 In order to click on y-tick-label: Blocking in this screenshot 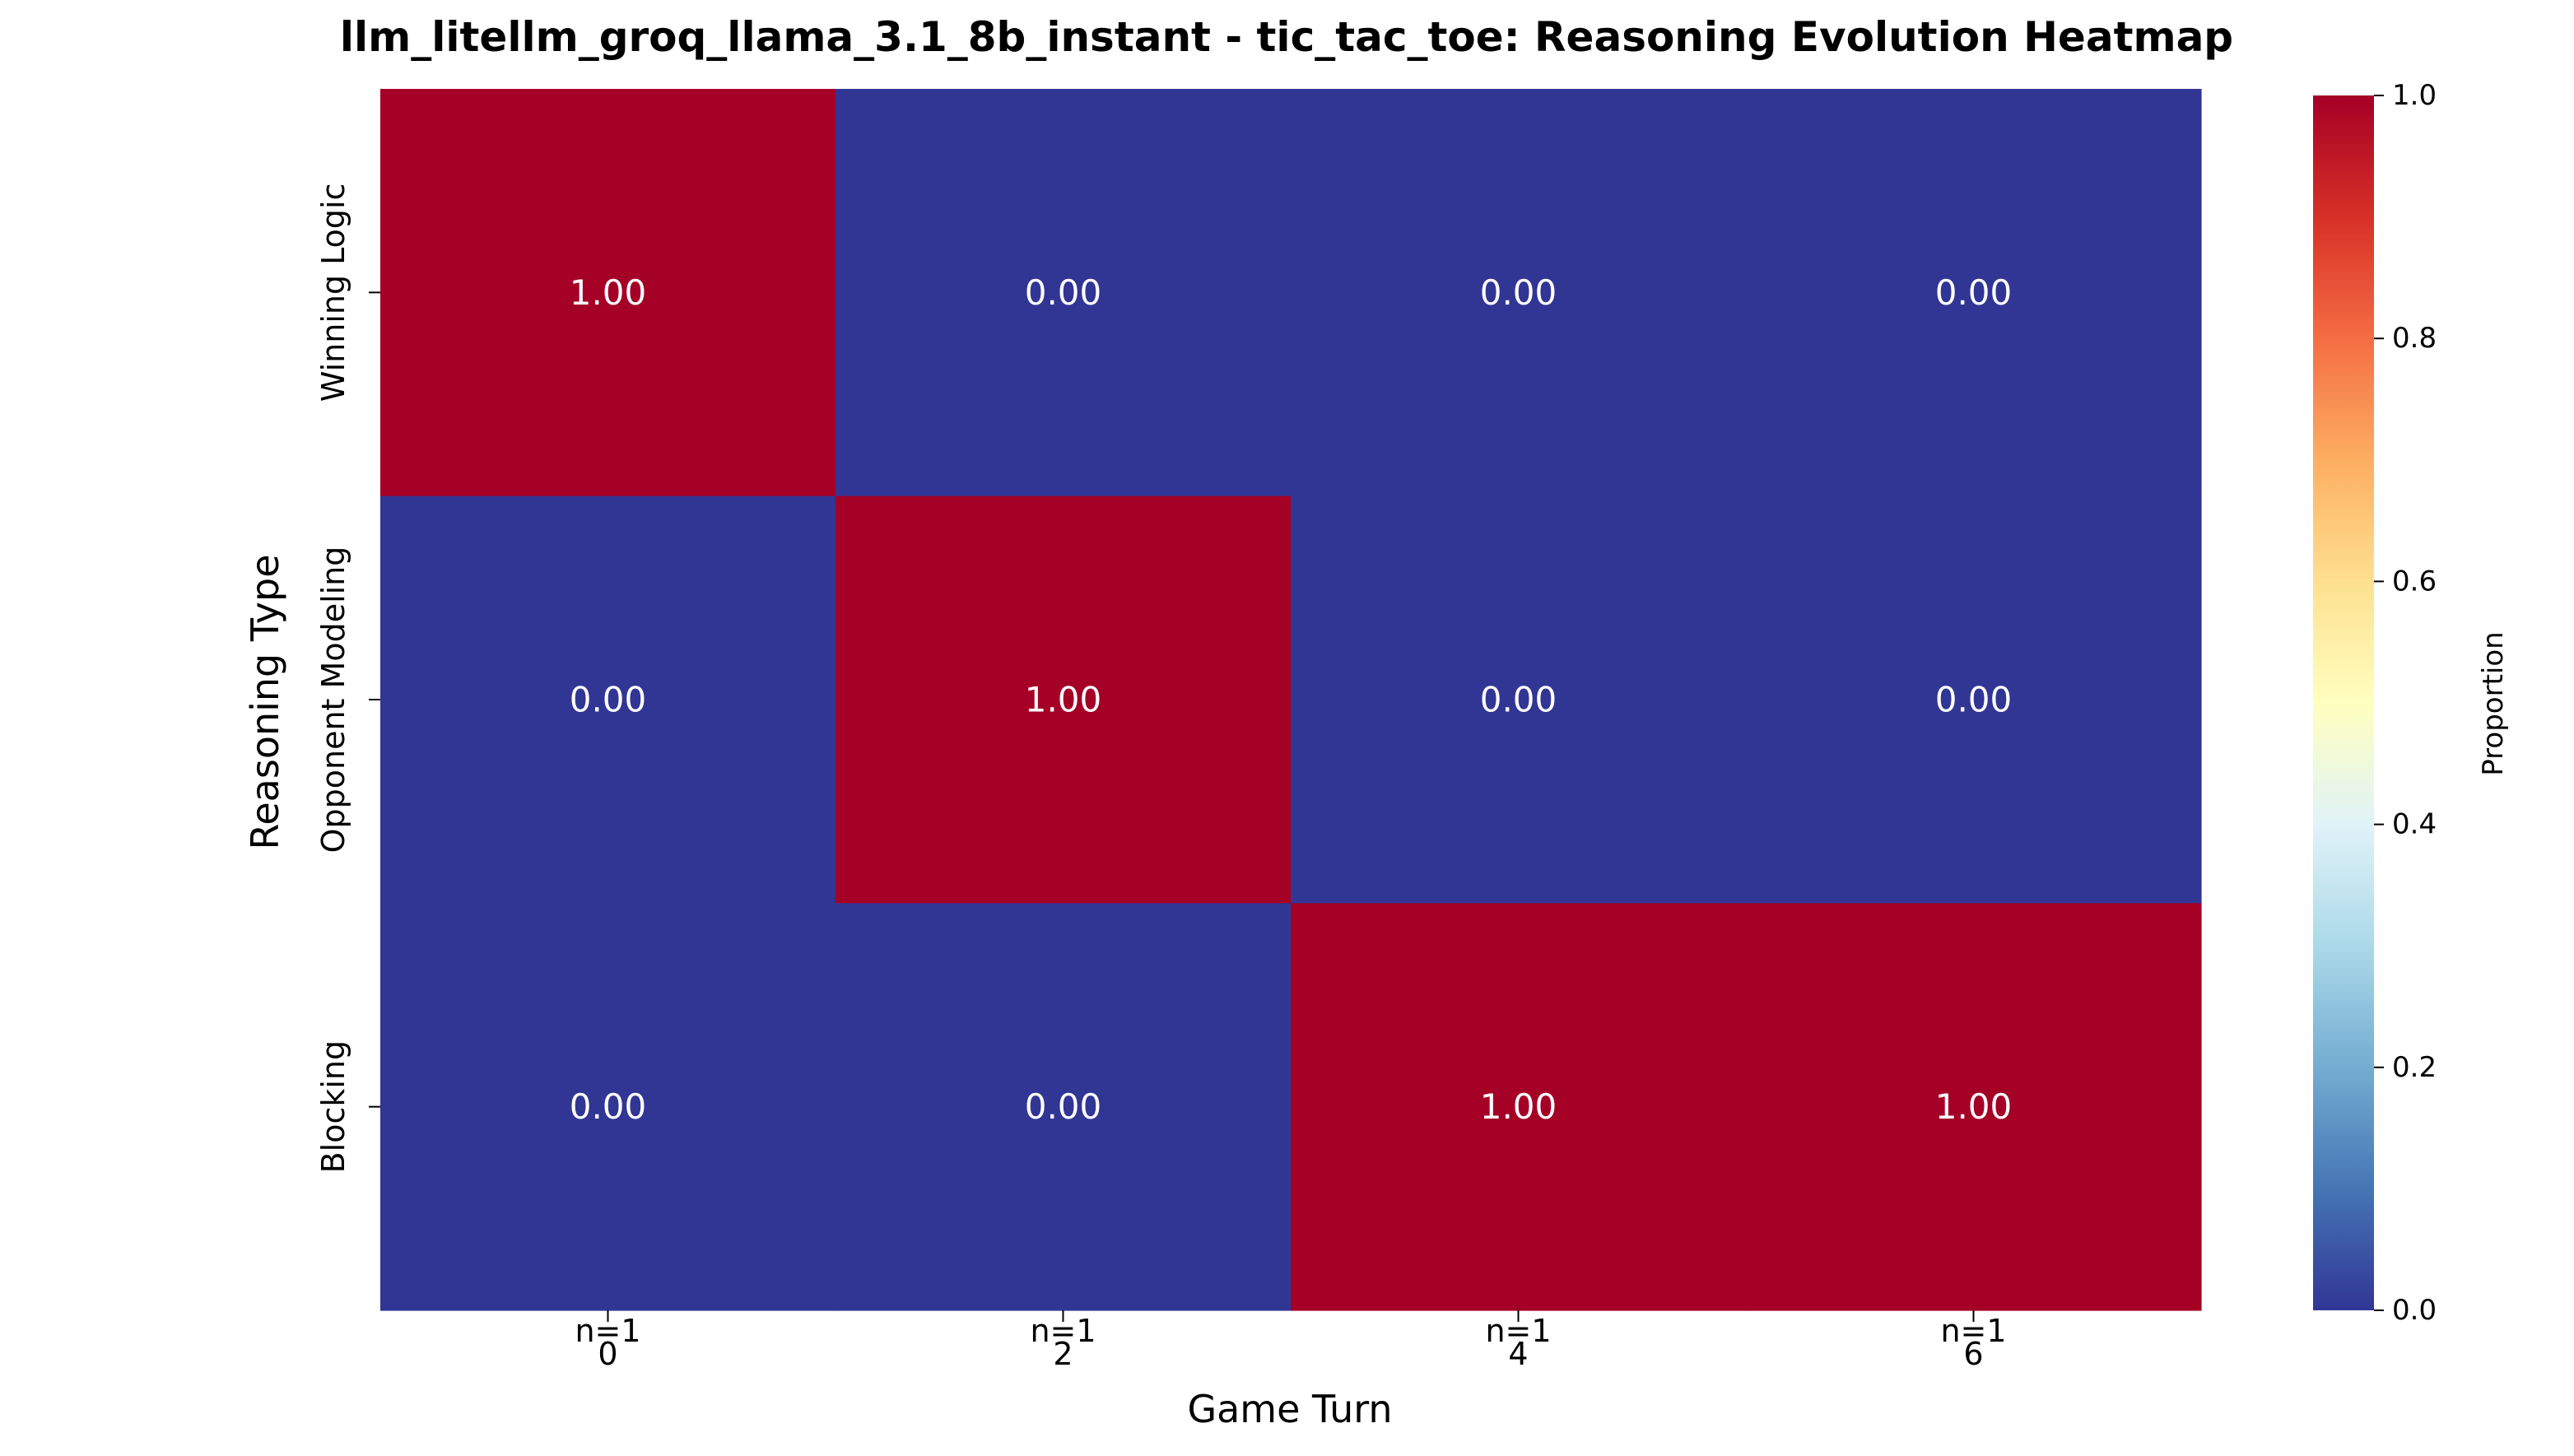, I will do `click(333, 1107)`.